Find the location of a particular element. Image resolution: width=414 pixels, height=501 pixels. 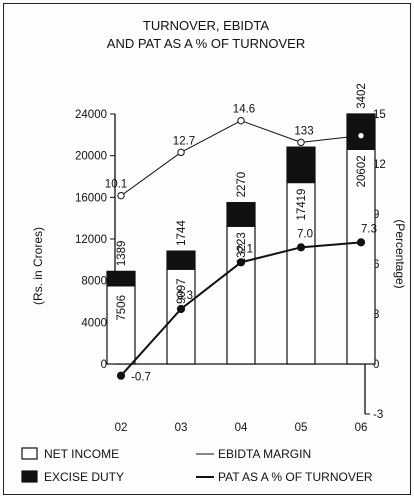

x-tick-label: 02 is located at coordinates (121, 428).